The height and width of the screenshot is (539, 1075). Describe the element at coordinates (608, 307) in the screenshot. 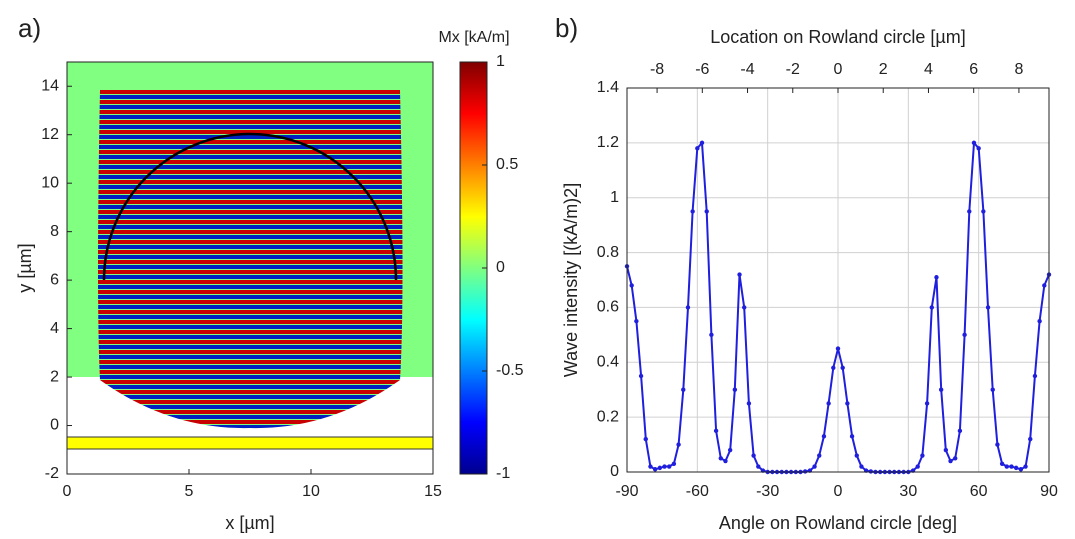

I see `y-tick-label: 0.6` at that location.